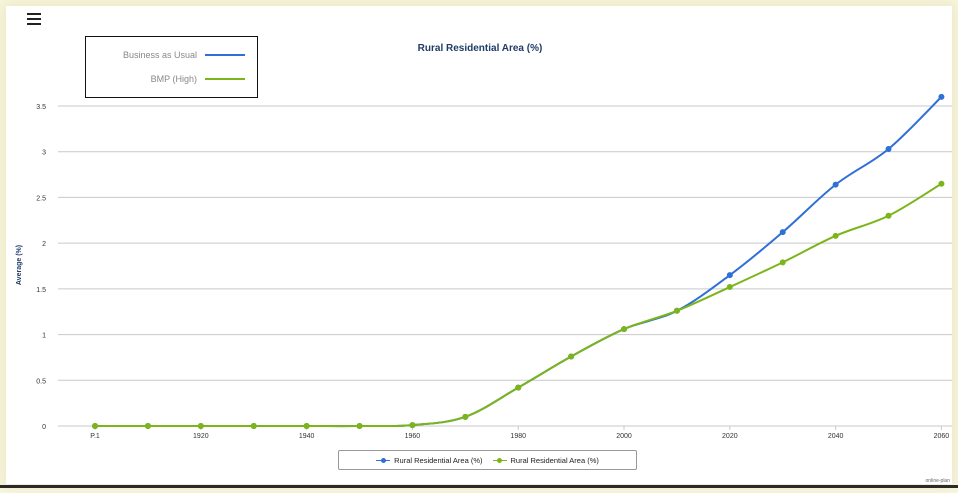 Image resolution: width=958 pixels, height=493 pixels. What do you see at coordinates (159, 55) in the screenshot?
I see `legend-label: Business as Usual` at bounding box center [159, 55].